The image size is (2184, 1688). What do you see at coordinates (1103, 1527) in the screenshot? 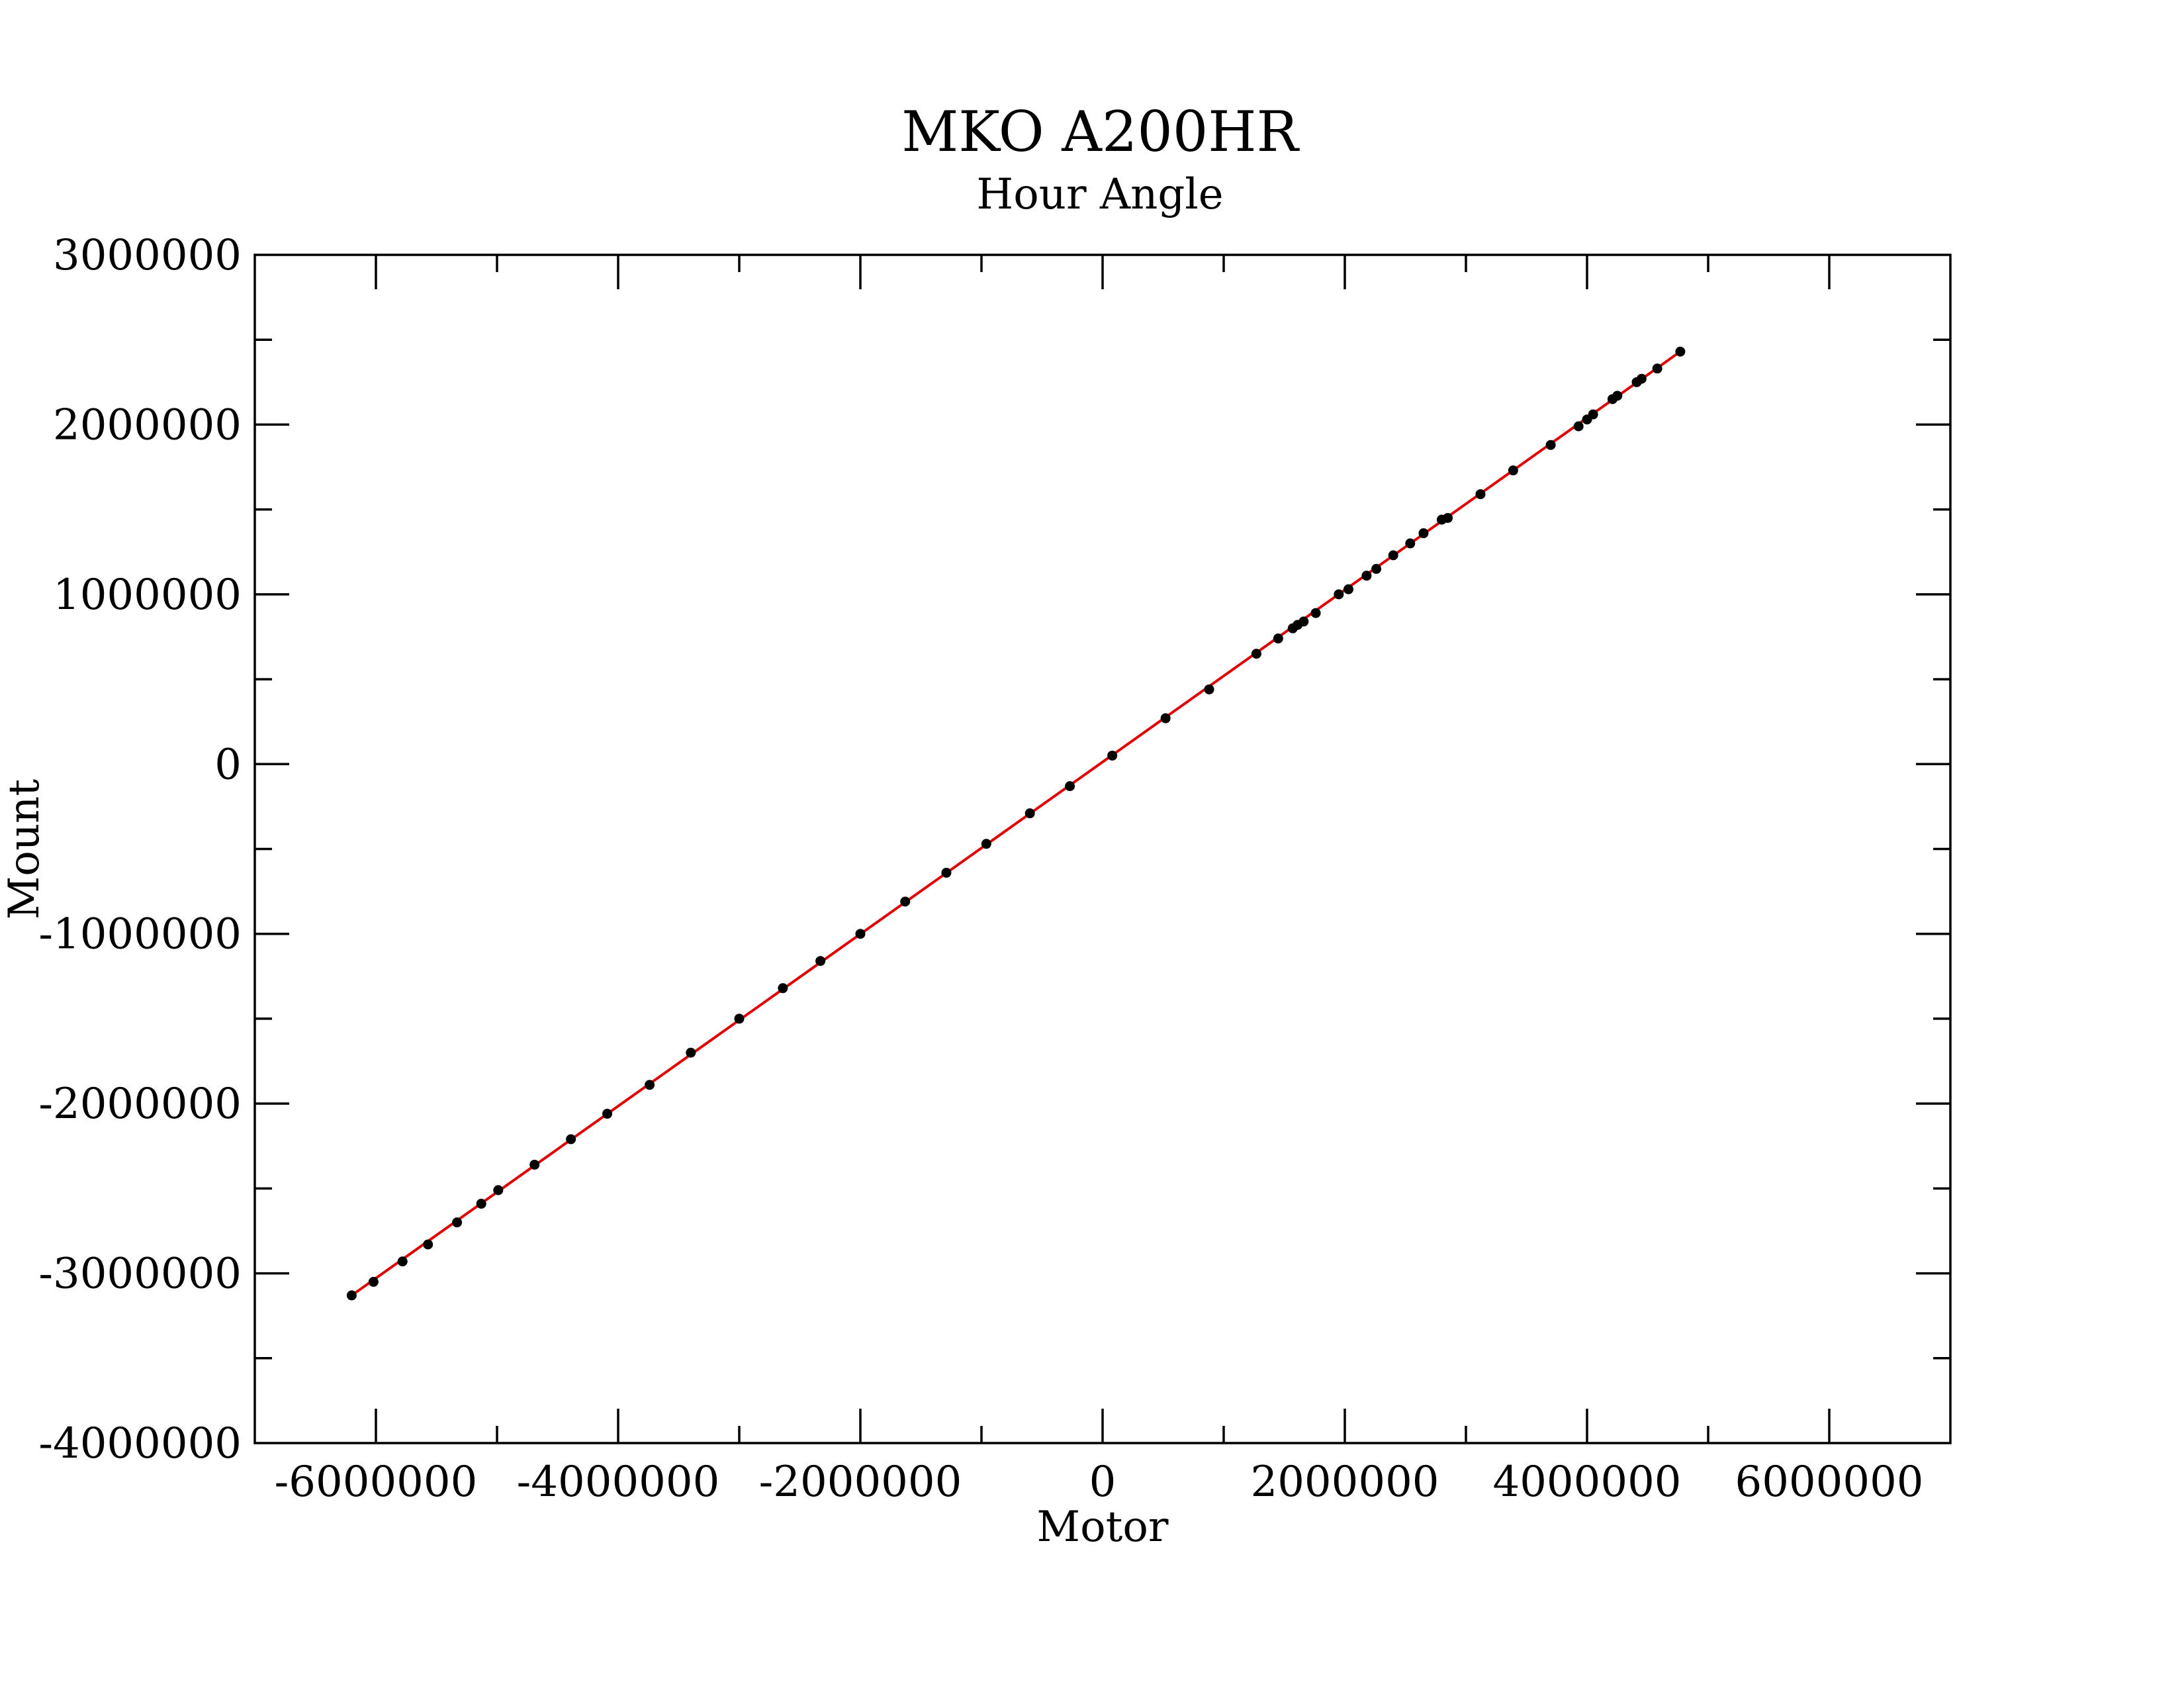
I see `x-axis-label: Motor` at bounding box center [1103, 1527].